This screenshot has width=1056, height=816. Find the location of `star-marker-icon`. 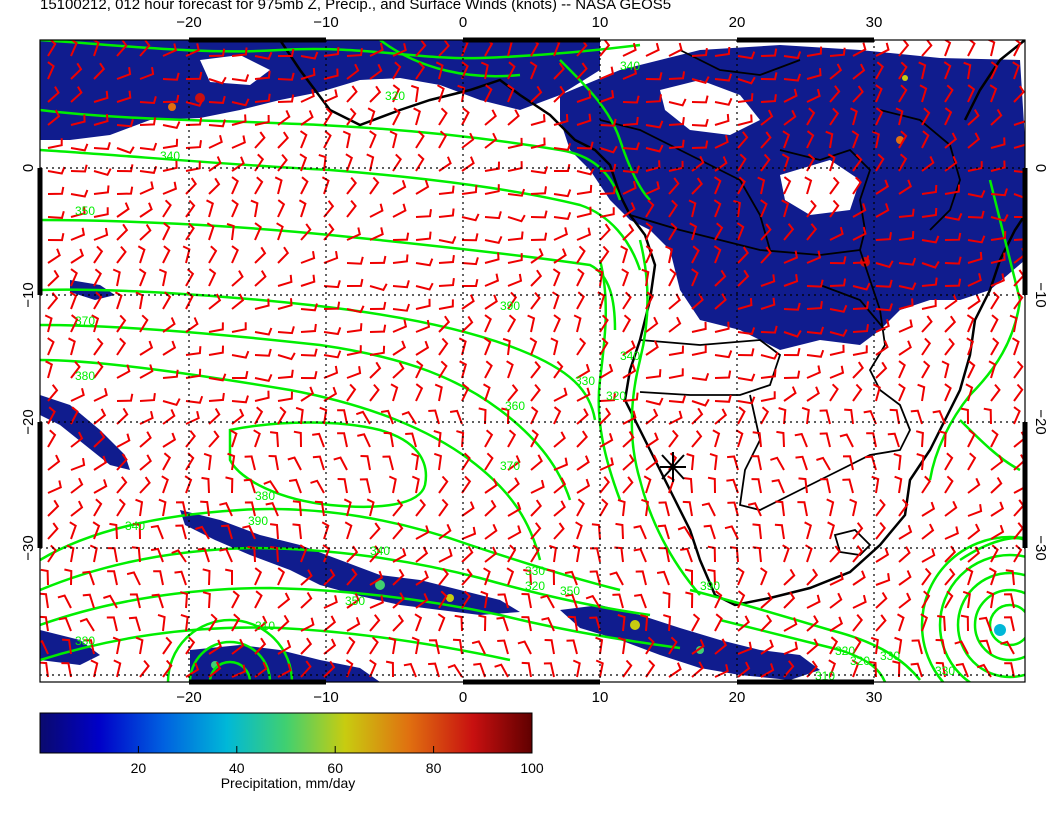

star-marker-icon is located at coordinates (673, 467).